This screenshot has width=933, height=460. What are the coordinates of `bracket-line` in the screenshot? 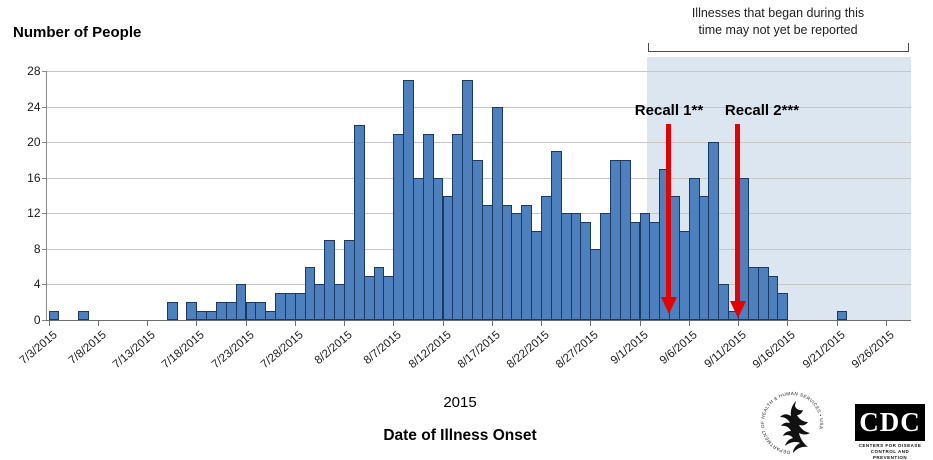 It's located at (778, 51).